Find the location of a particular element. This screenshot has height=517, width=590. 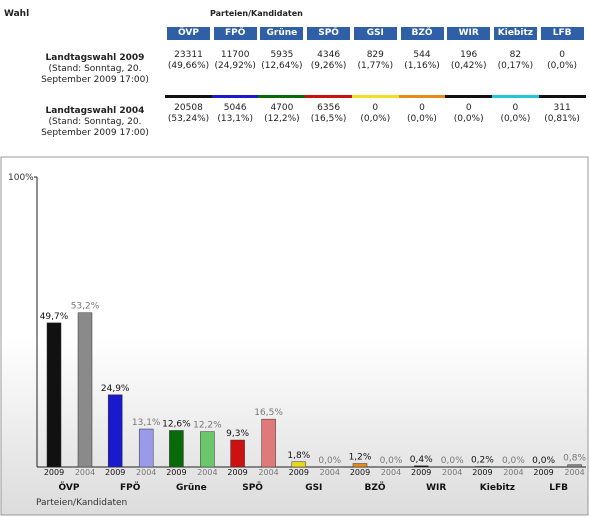

x-tick-label: LFB is located at coordinates (558, 488).